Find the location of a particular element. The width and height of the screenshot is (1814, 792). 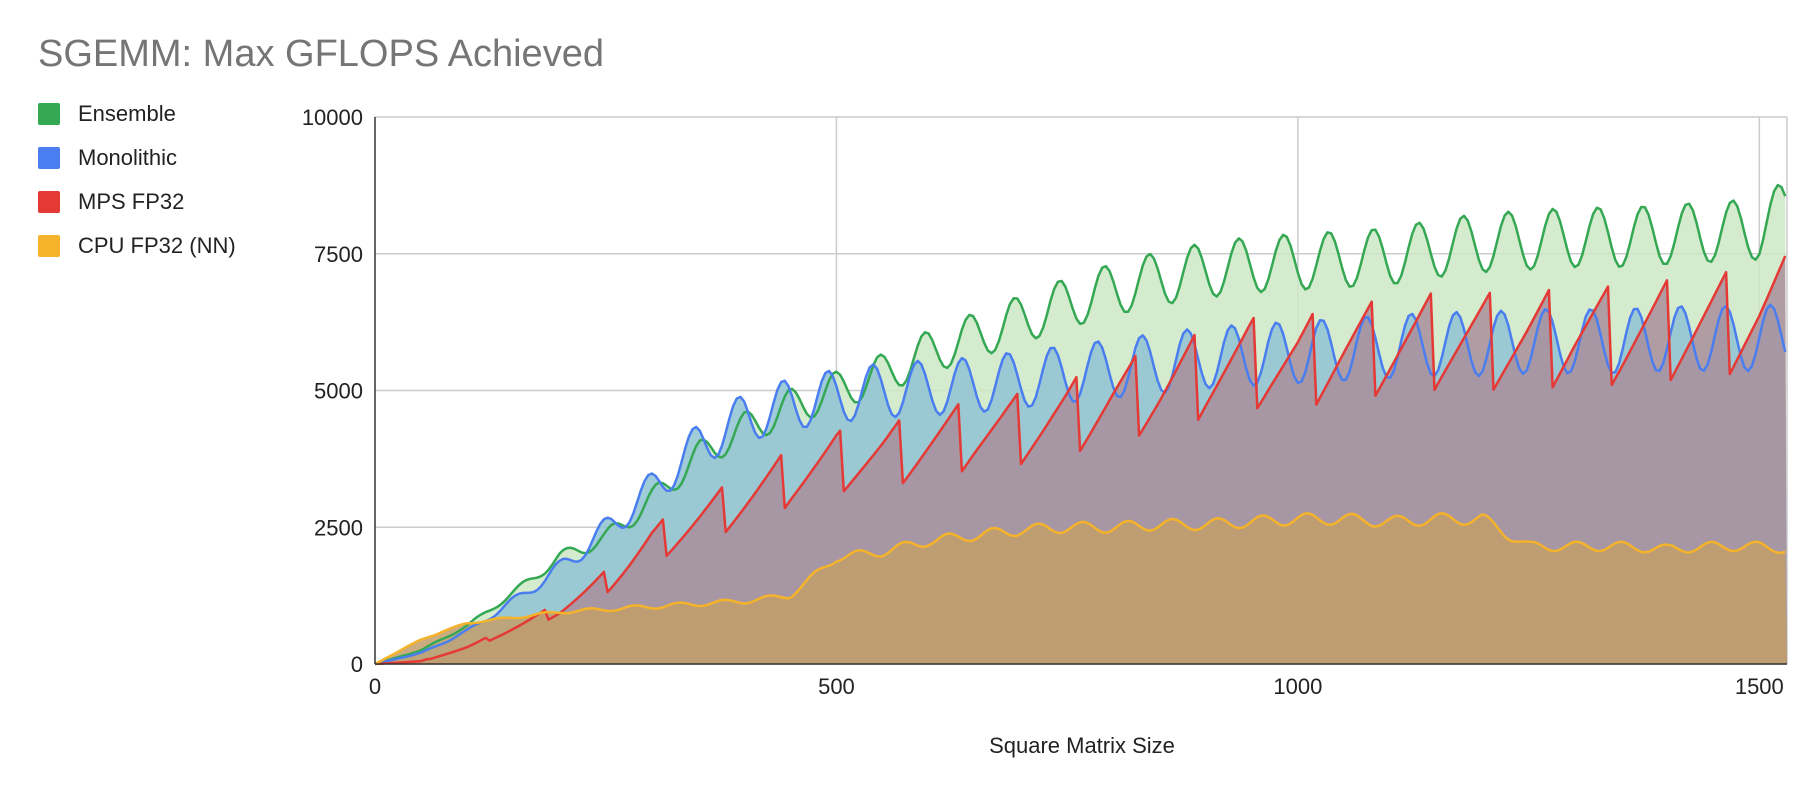

legend-swatch-cpu-fp32 is located at coordinates (49, 246).